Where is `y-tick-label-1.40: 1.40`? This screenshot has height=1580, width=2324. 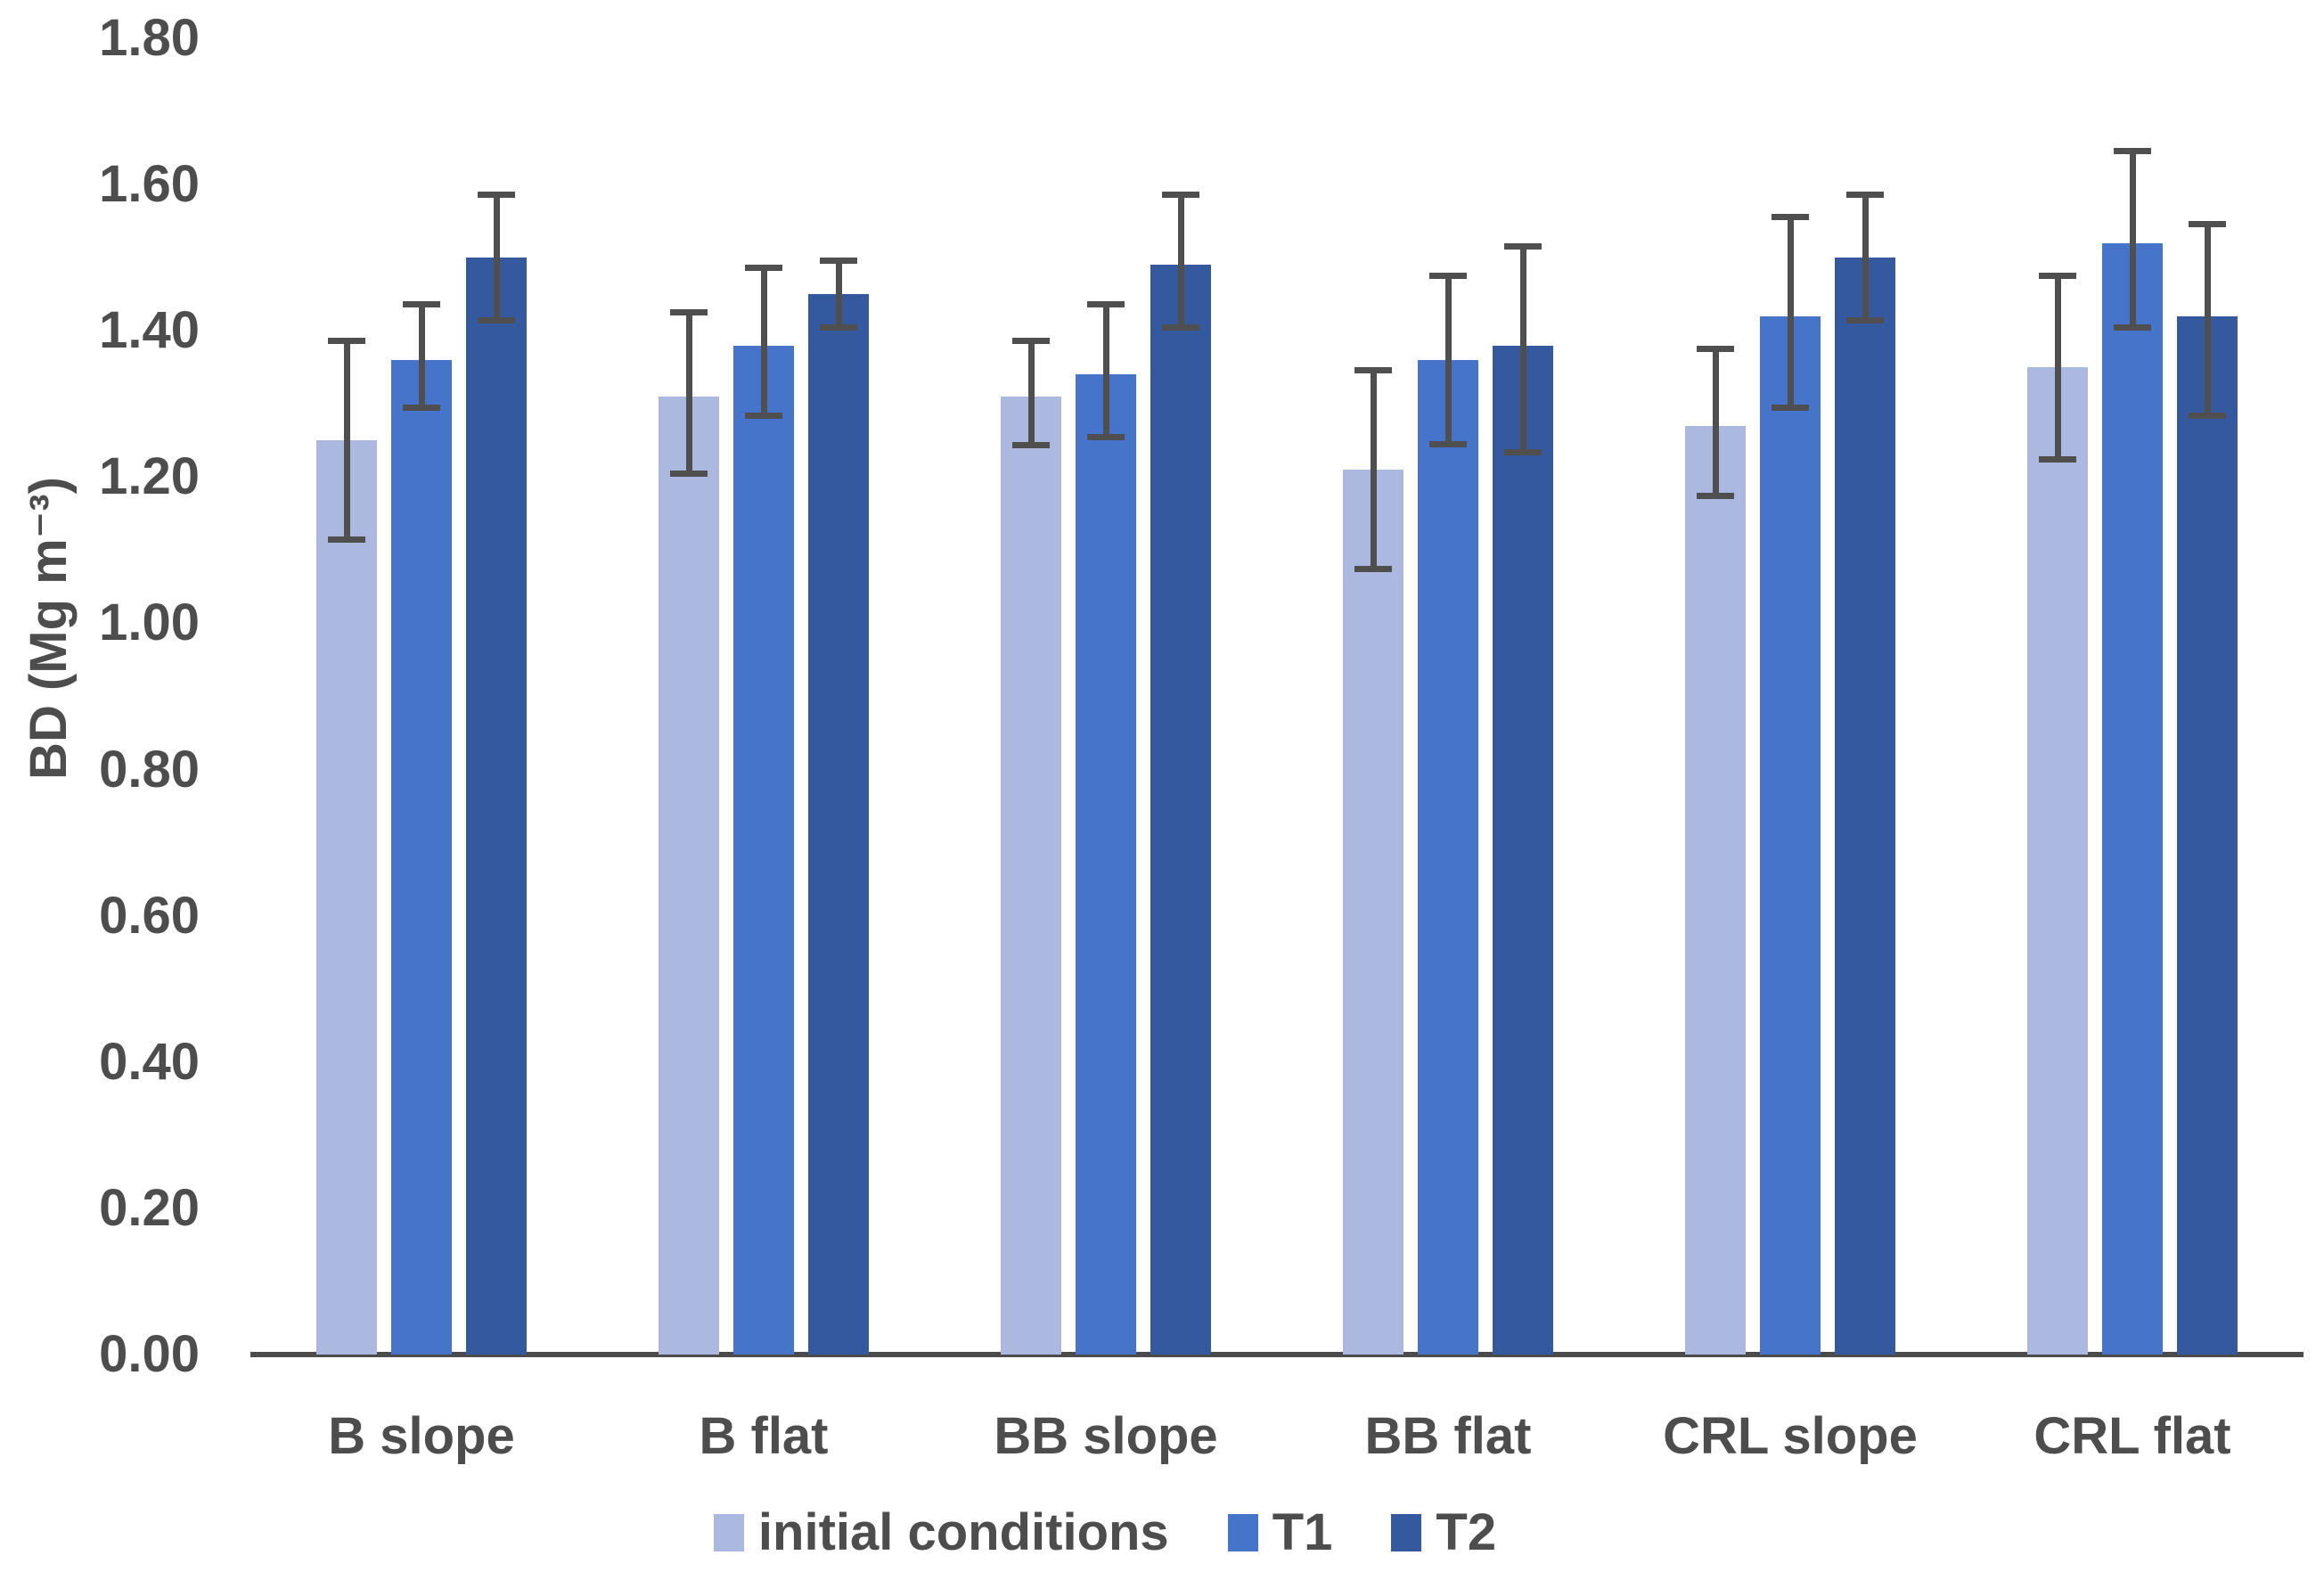 y-tick-label-1.40: 1.40 is located at coordinates (149, 330).